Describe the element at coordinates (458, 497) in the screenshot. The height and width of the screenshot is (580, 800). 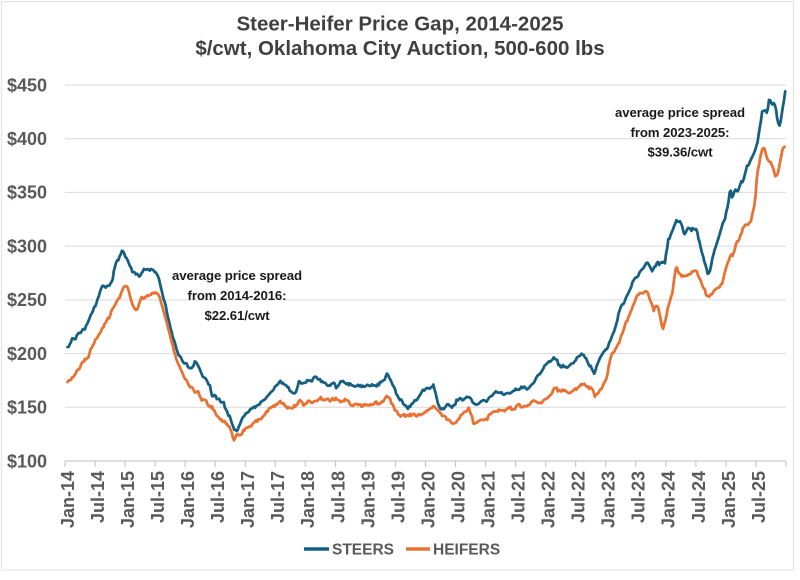
I see `svg-text: Jul-20` at that location.